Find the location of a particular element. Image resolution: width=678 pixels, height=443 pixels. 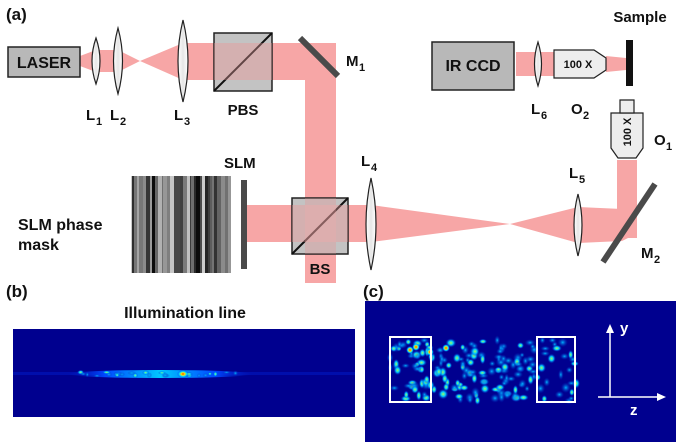

pbs-label: PBS is located at coordinates (243, 110).